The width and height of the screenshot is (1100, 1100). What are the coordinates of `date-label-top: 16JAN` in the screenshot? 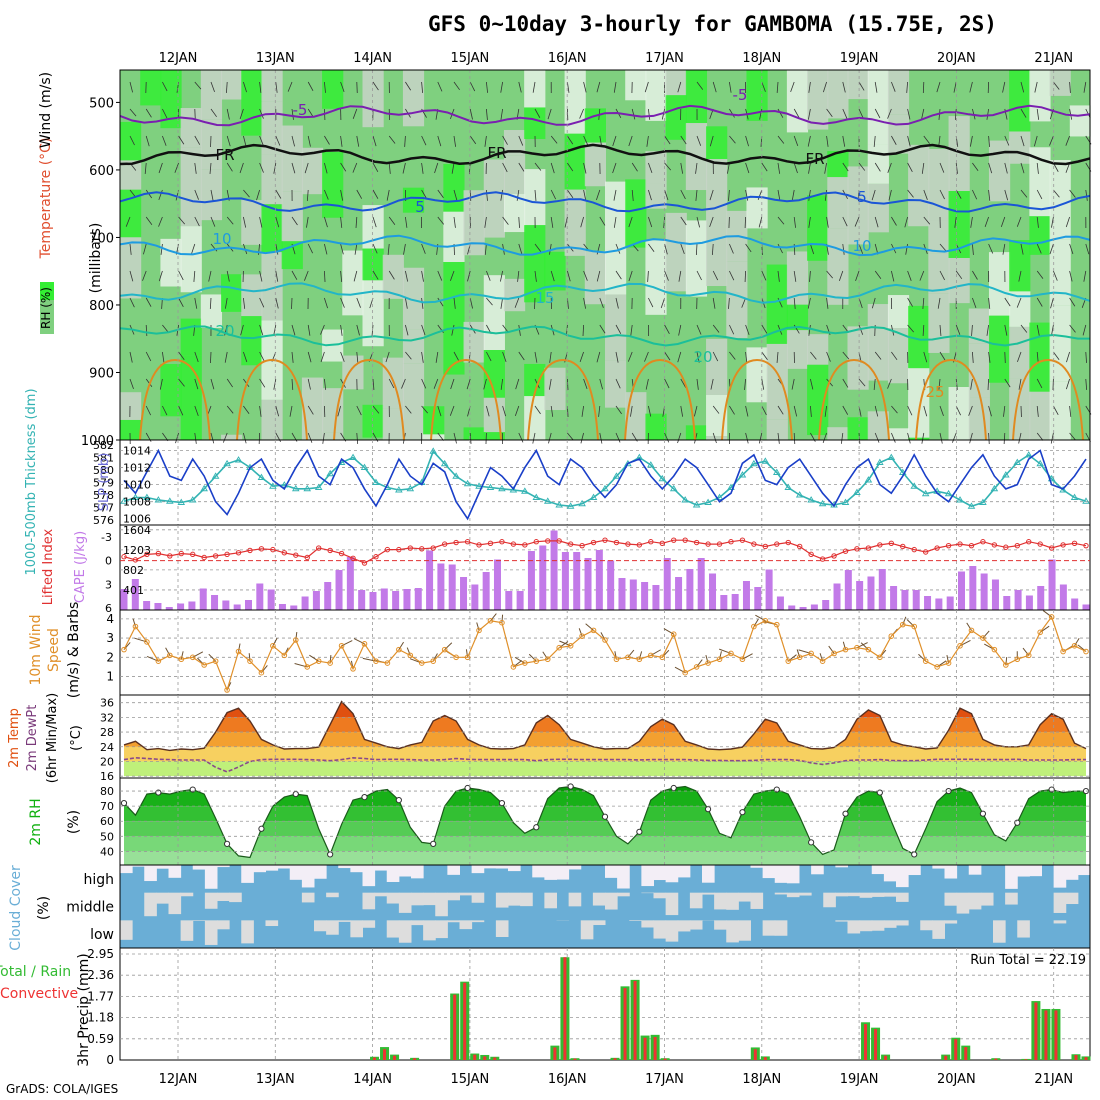 It's located at (567, 58).